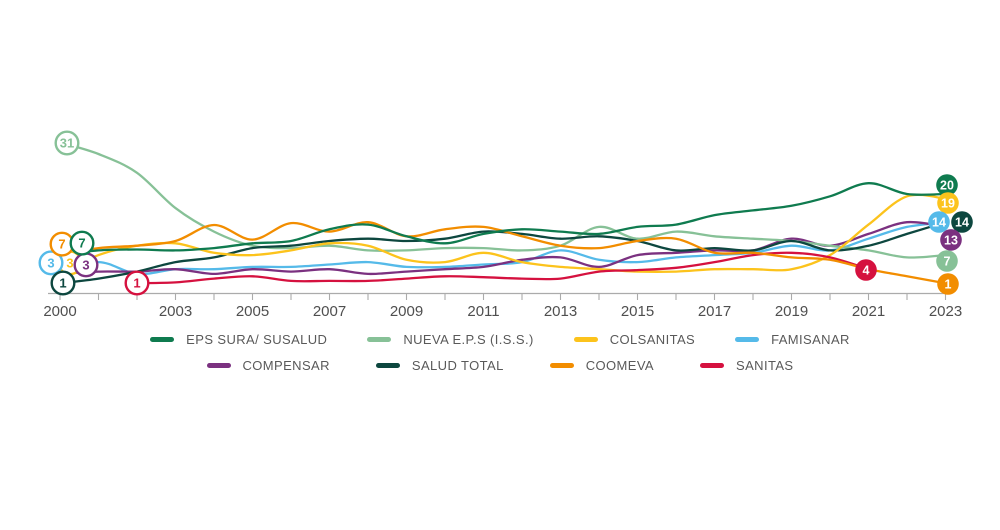 This screenshot has width=1000, height=530. Describe the element at coordinates (252, 311) in the screenshot. I see `x-axis-label: 2005` at that location.